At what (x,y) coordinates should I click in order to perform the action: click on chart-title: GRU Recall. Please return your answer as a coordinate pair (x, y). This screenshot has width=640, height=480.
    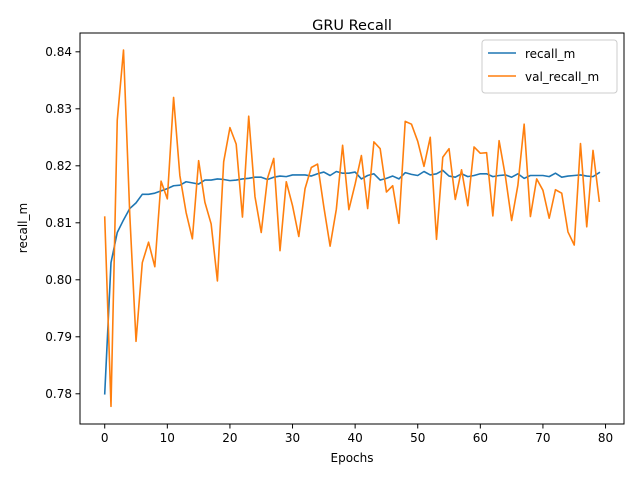
    Looking at the image, I should click on (352, 26).